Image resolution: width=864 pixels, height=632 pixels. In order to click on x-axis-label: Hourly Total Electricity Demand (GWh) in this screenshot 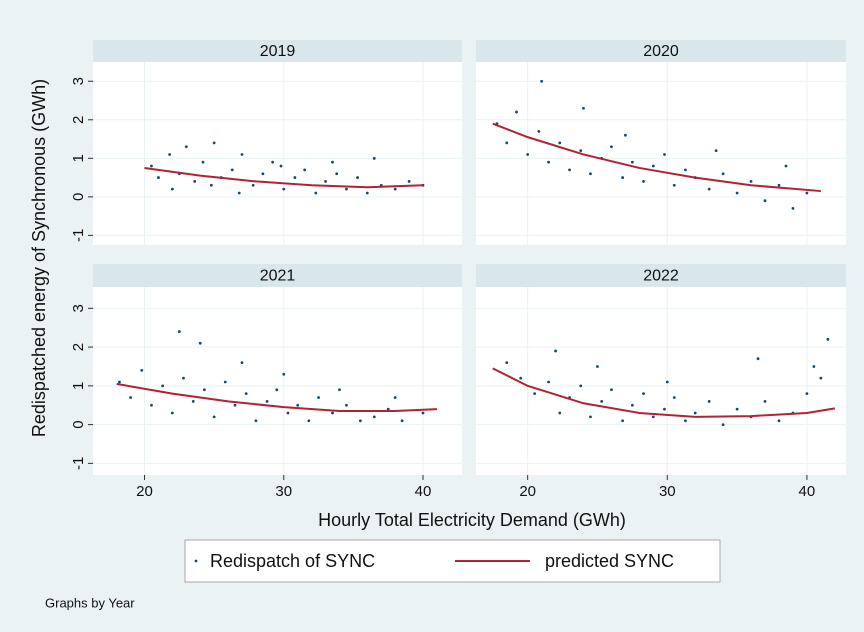, I will do `click(472, 520)`.